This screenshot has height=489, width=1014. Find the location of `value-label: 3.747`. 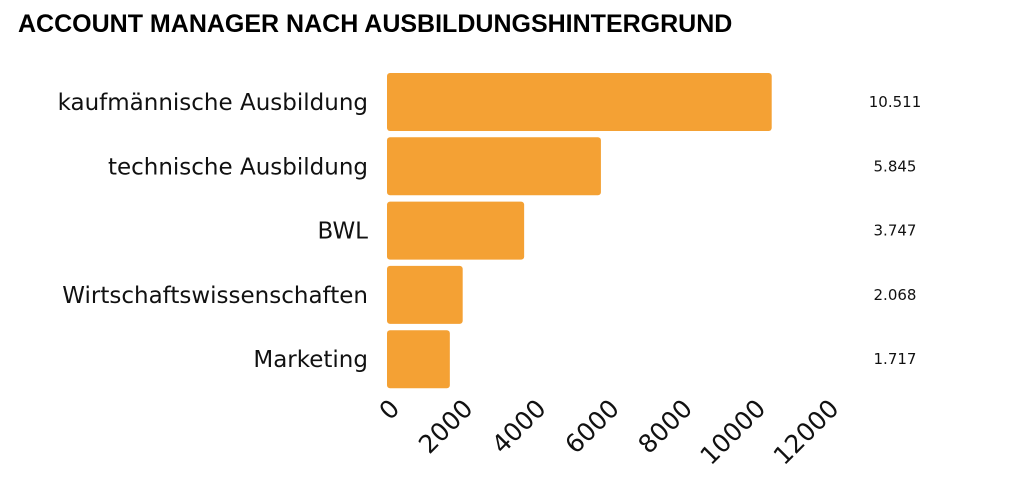

value-label: 3.747 is located at coordinates (895, 231).